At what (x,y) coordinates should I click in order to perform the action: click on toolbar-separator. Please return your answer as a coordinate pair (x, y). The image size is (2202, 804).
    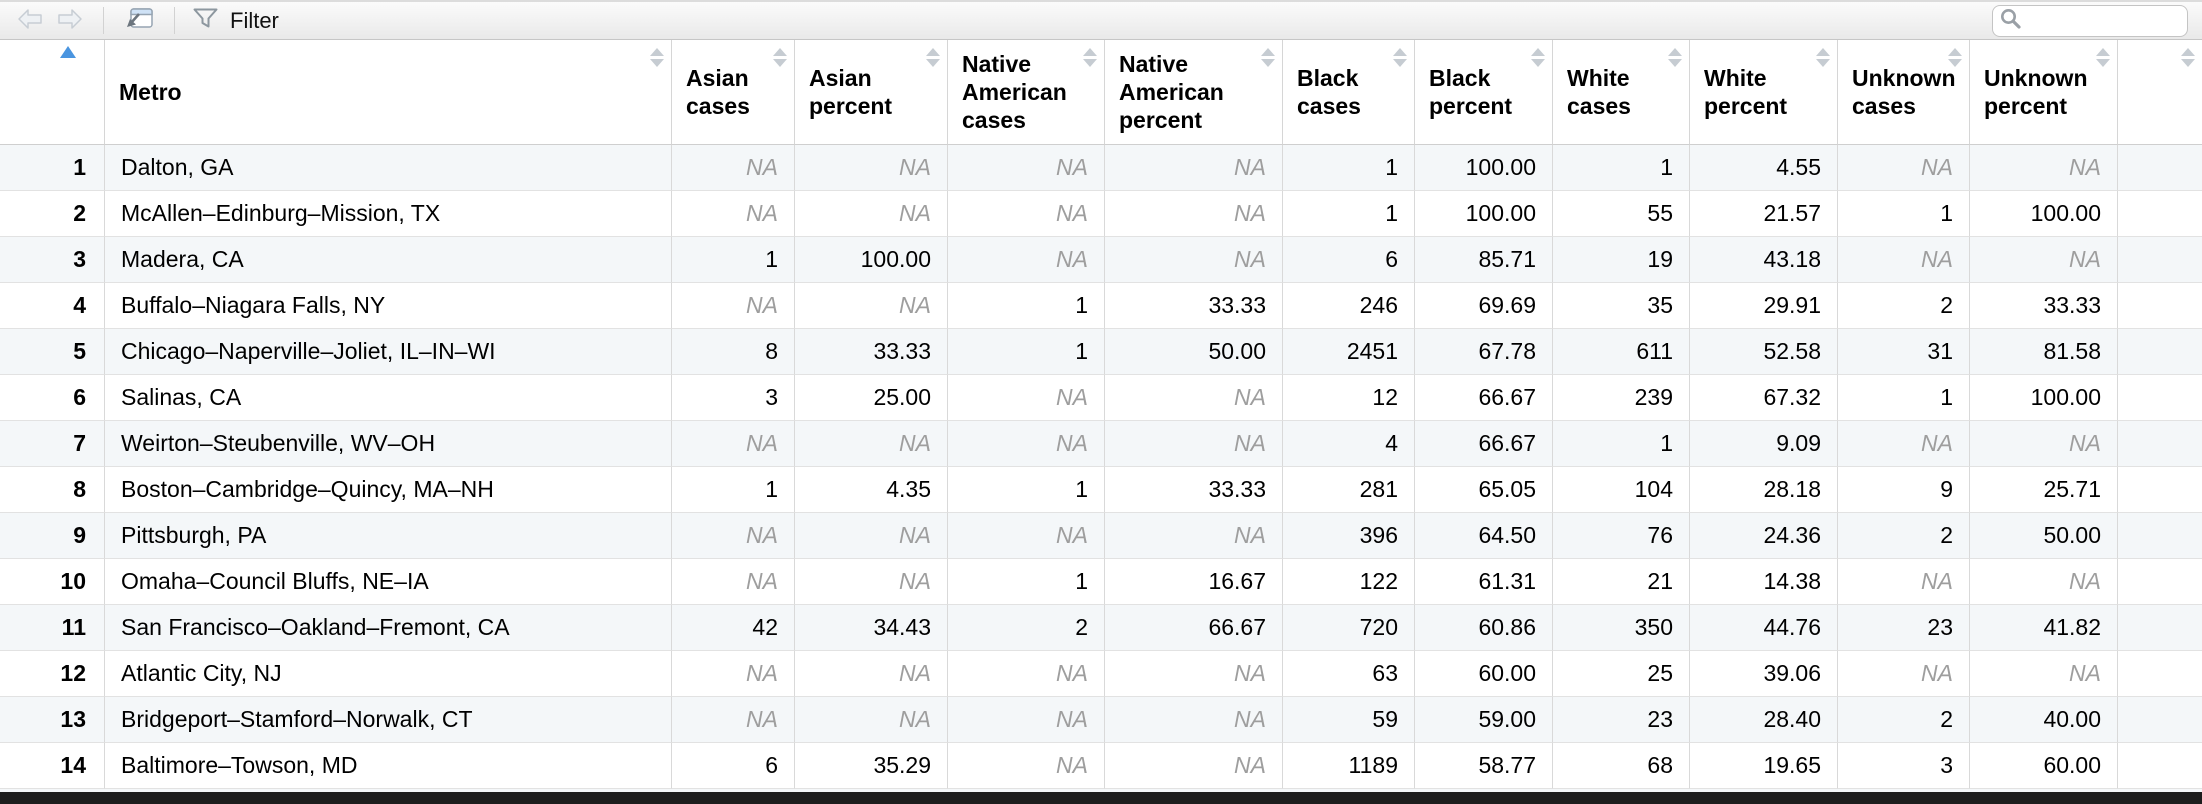
    Looking at the image, I should click on (103, 20).